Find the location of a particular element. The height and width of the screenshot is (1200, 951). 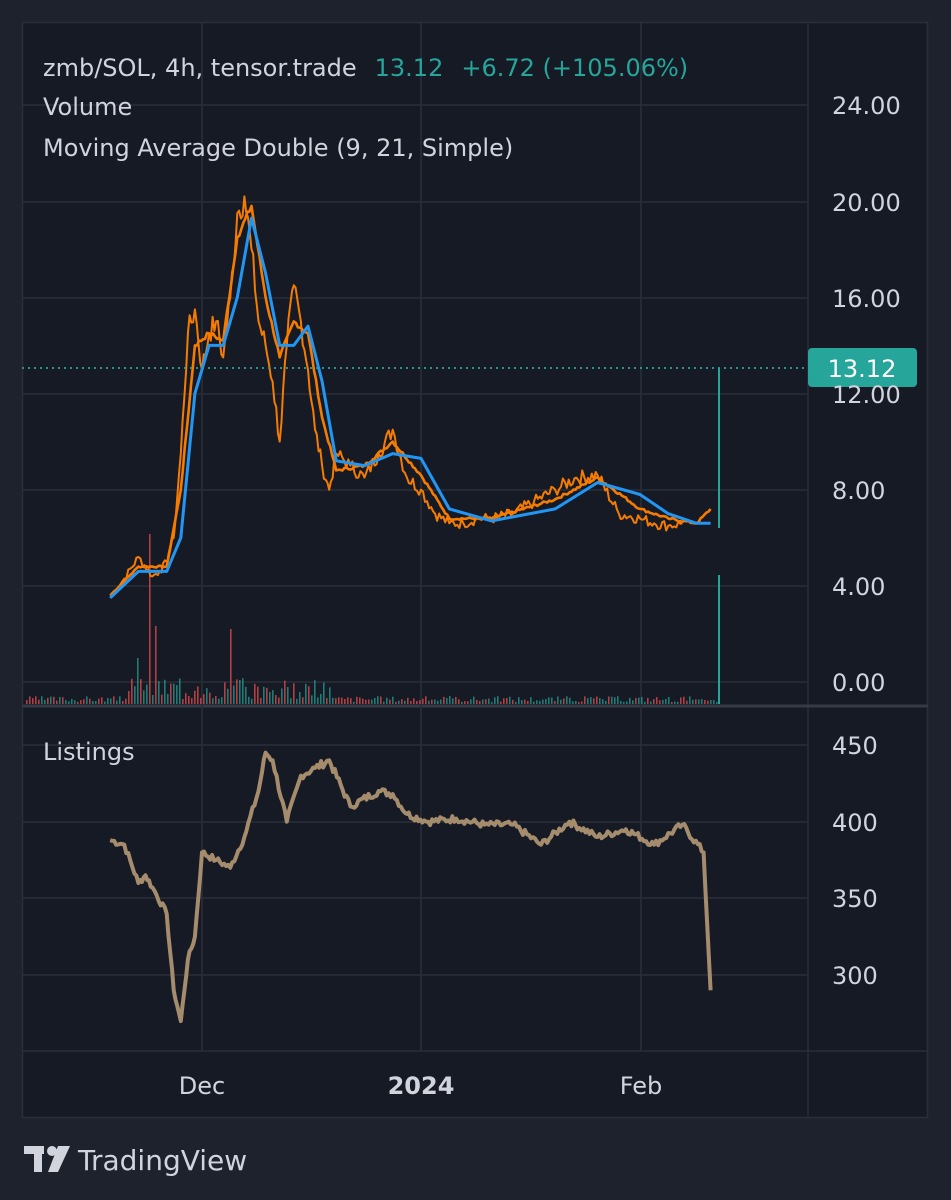

listings-axis: 450 400 350 300 is located at coordinates (855, 861).